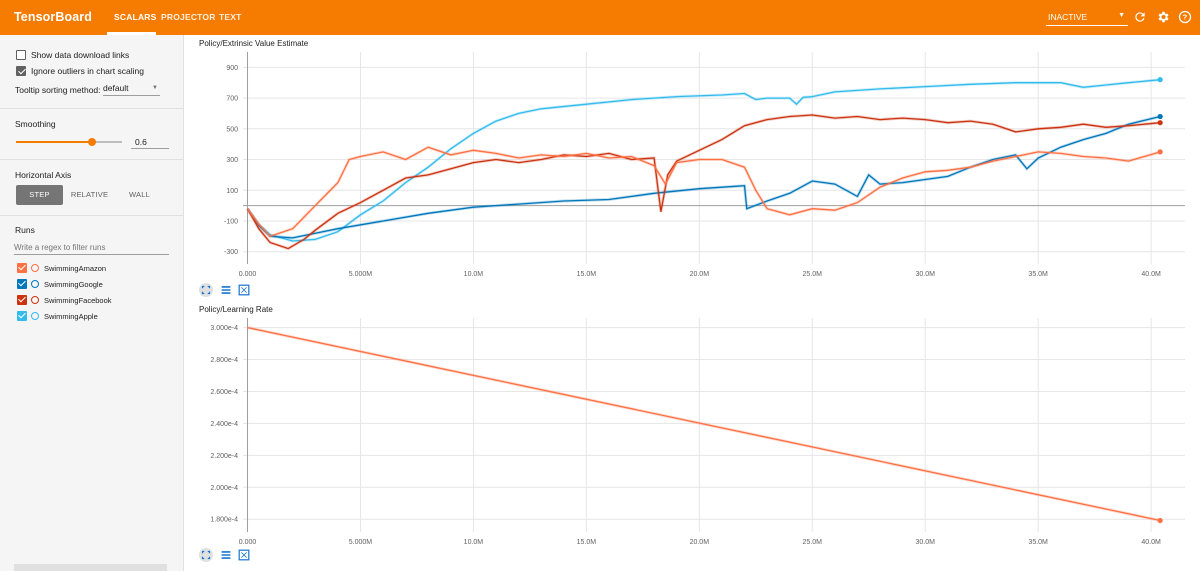  I want to click on run-item-swimminggoogle: SwimmingGoogle, so click(60, 284).